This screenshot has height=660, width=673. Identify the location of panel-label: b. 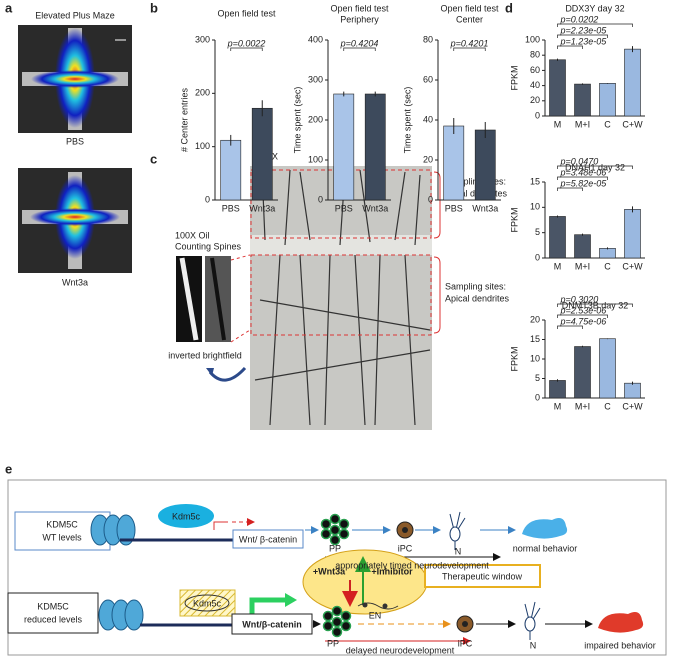
(154, 7).